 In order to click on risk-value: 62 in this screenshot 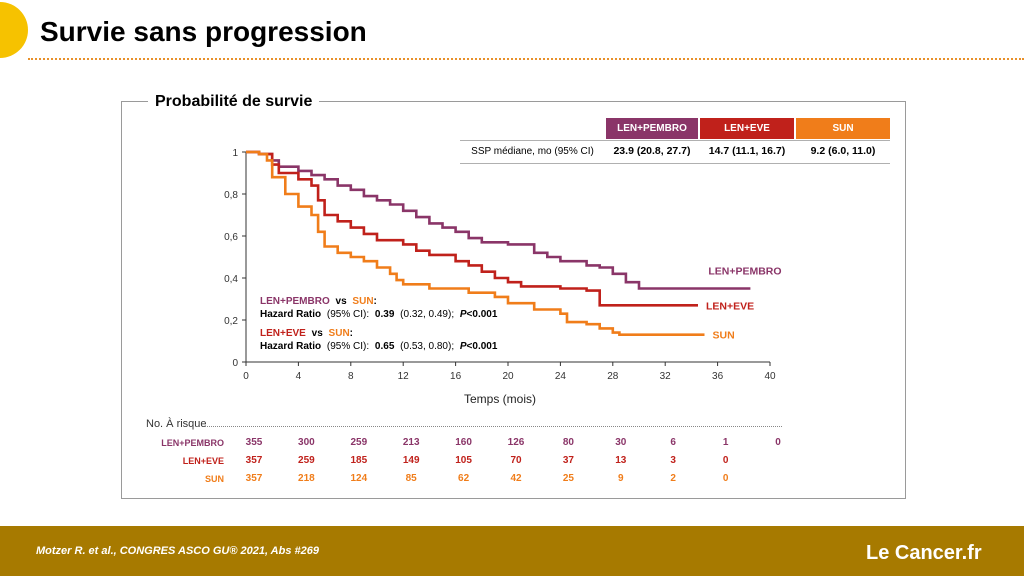, I will do `click(464, 478)`.